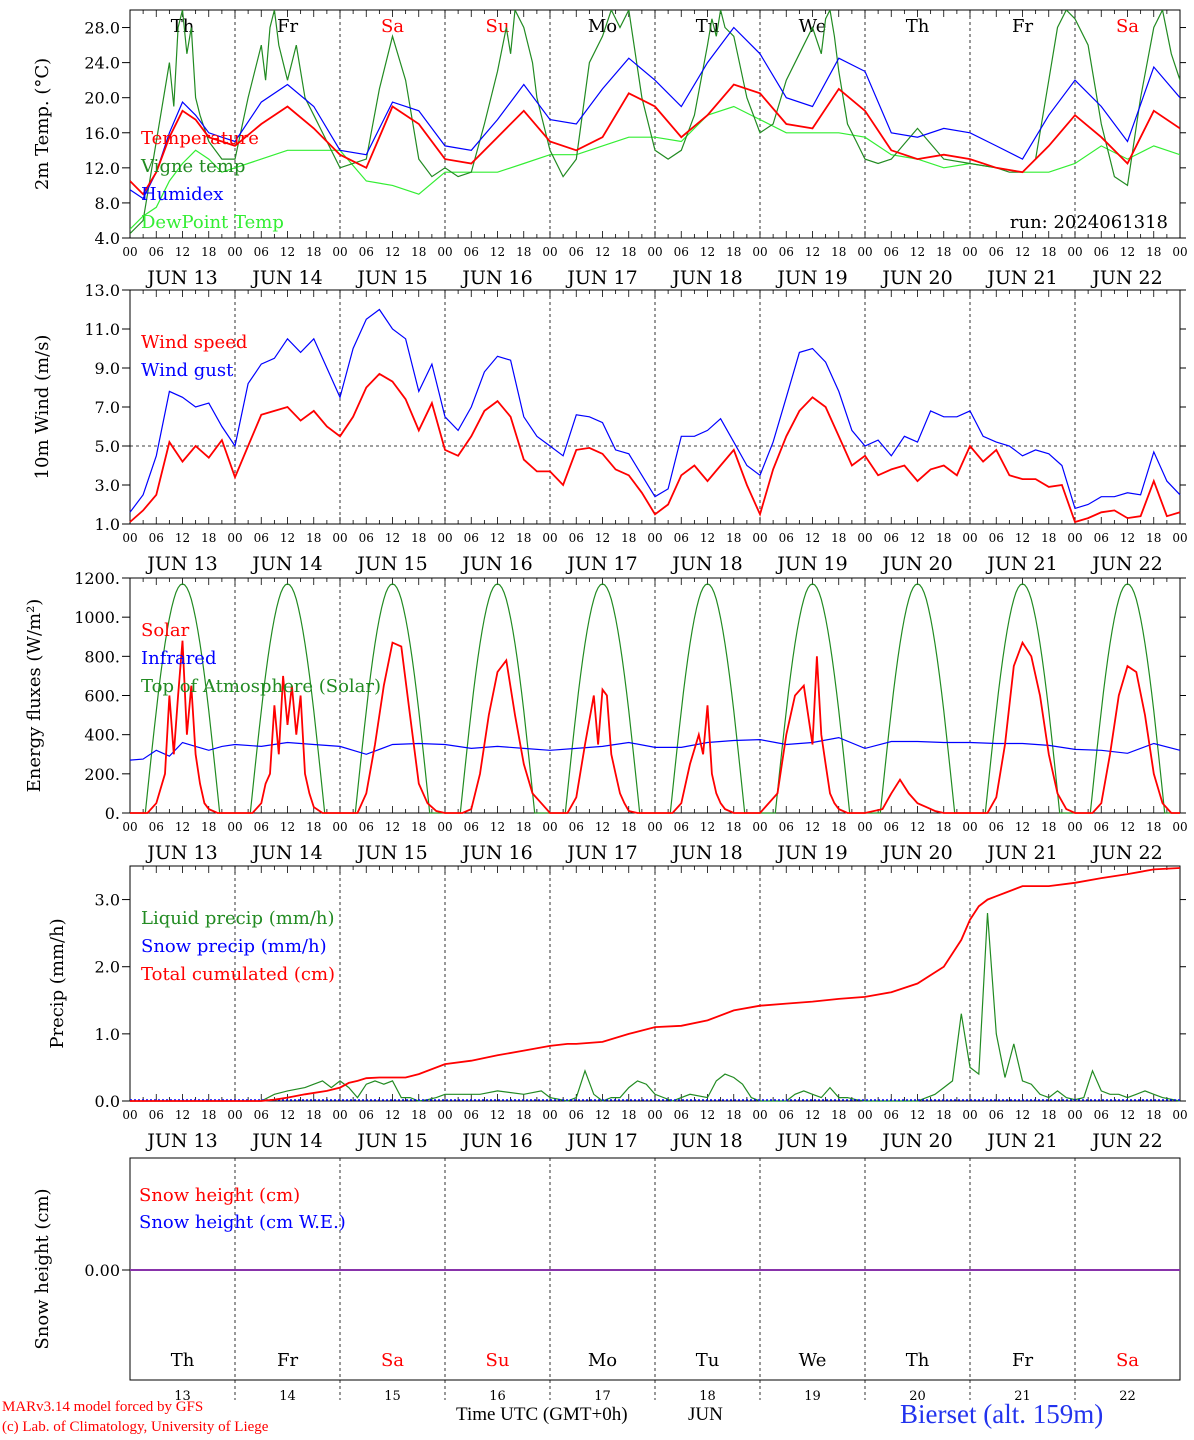 Image resolution: width=1194 pixels, height=1440 pixels. What do you see at coordinates (34, 696) in the screenshot?
I see `y-axis-title: Energy fluxes (W/m²)` at bounding box center [34, 696].